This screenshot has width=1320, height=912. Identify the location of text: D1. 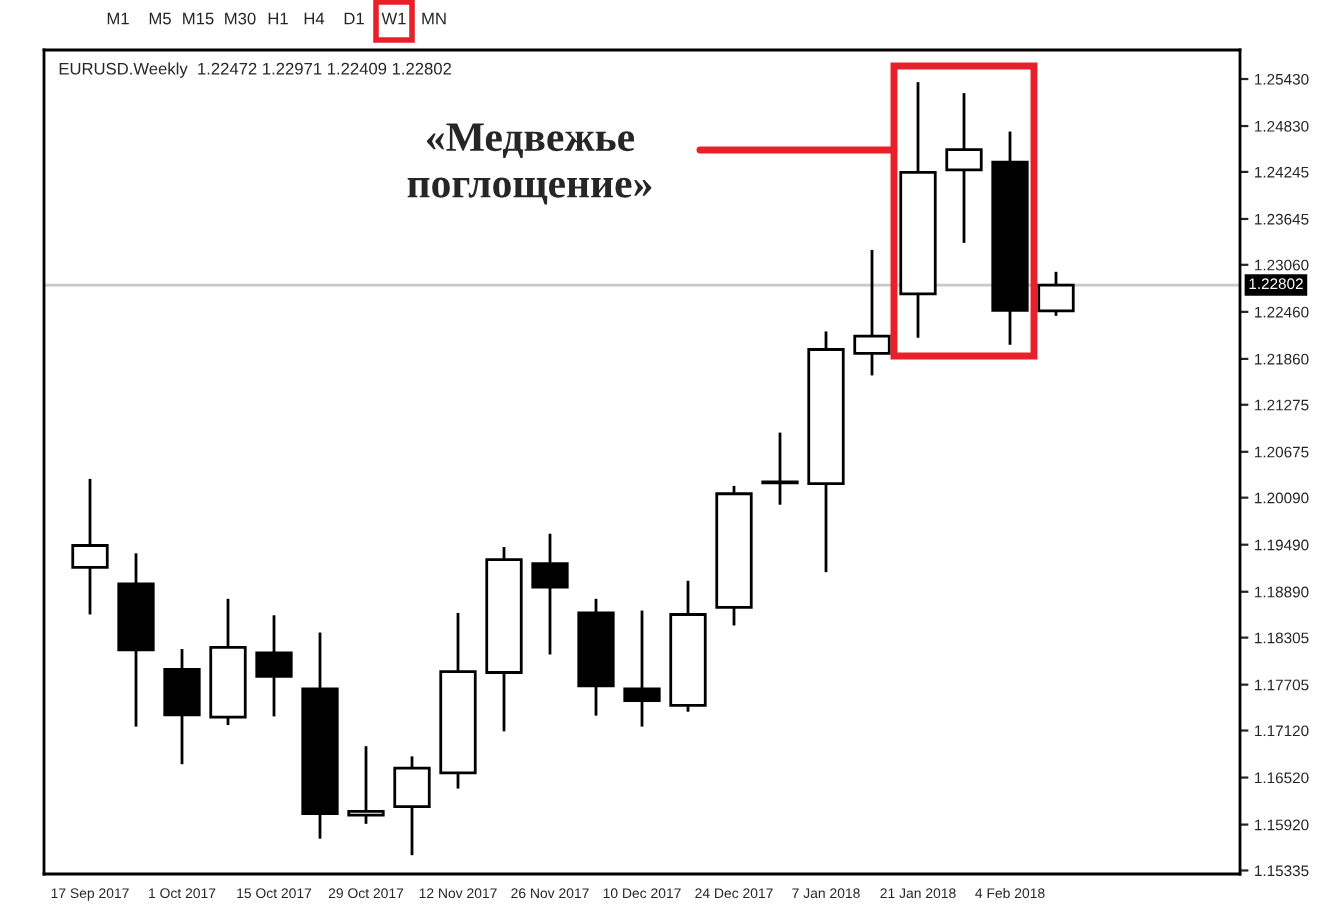
(354, 18).